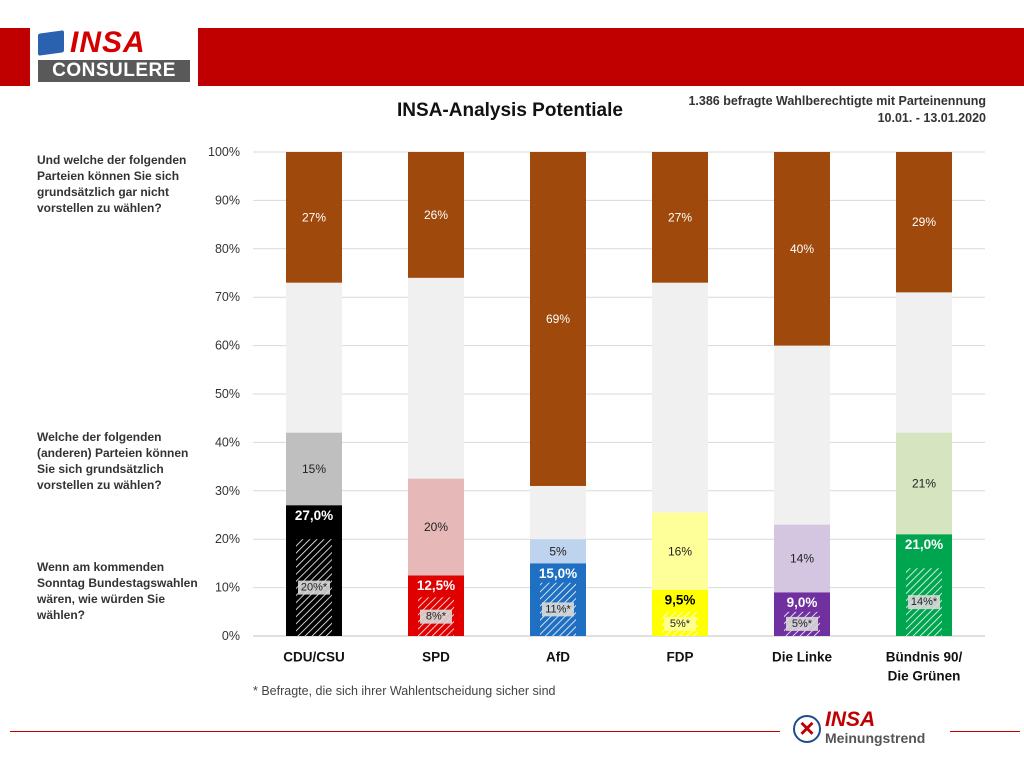 This screenshot has width=1024, height=768. I want to click on y-tick-label: 60%, so click(227, 346).